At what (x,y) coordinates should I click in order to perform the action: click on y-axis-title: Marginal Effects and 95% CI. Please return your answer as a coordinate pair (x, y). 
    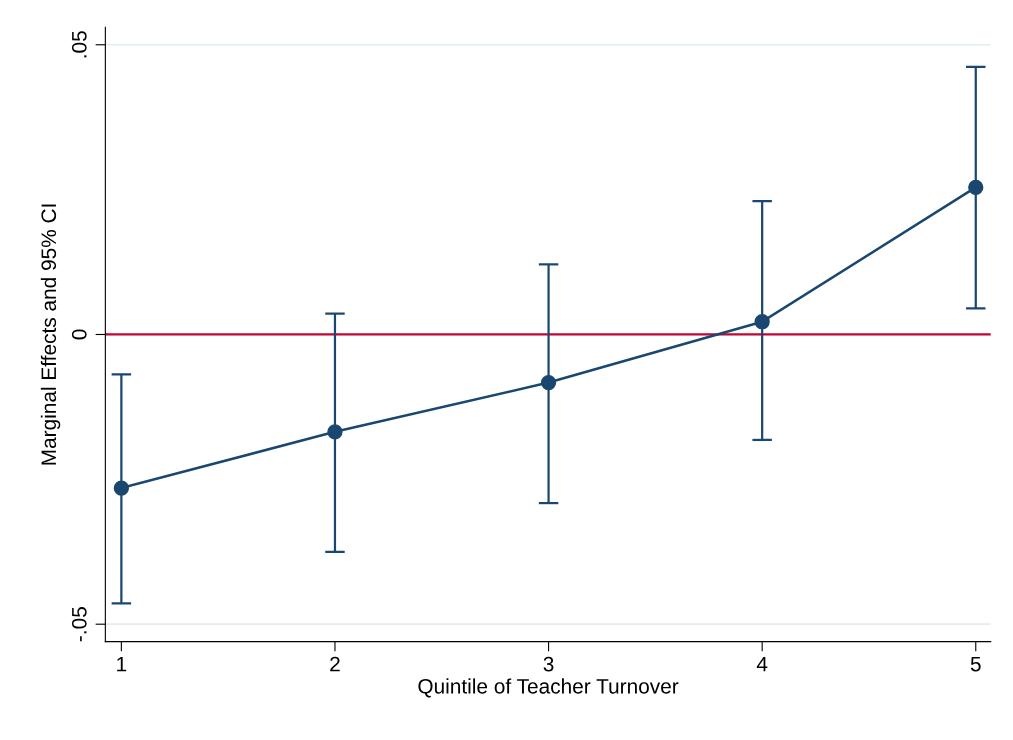
    Looking at the image, I should click on (50, 334).